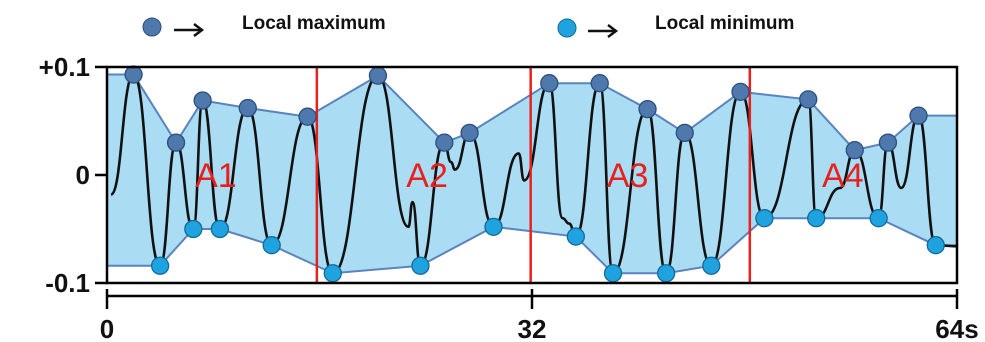 The height and width of the screenshot is (342, 985). What do you see at coordinates (843, 176) in the screenshot?
I see `region-label-a4: A4` at bounding box center [843, 176].